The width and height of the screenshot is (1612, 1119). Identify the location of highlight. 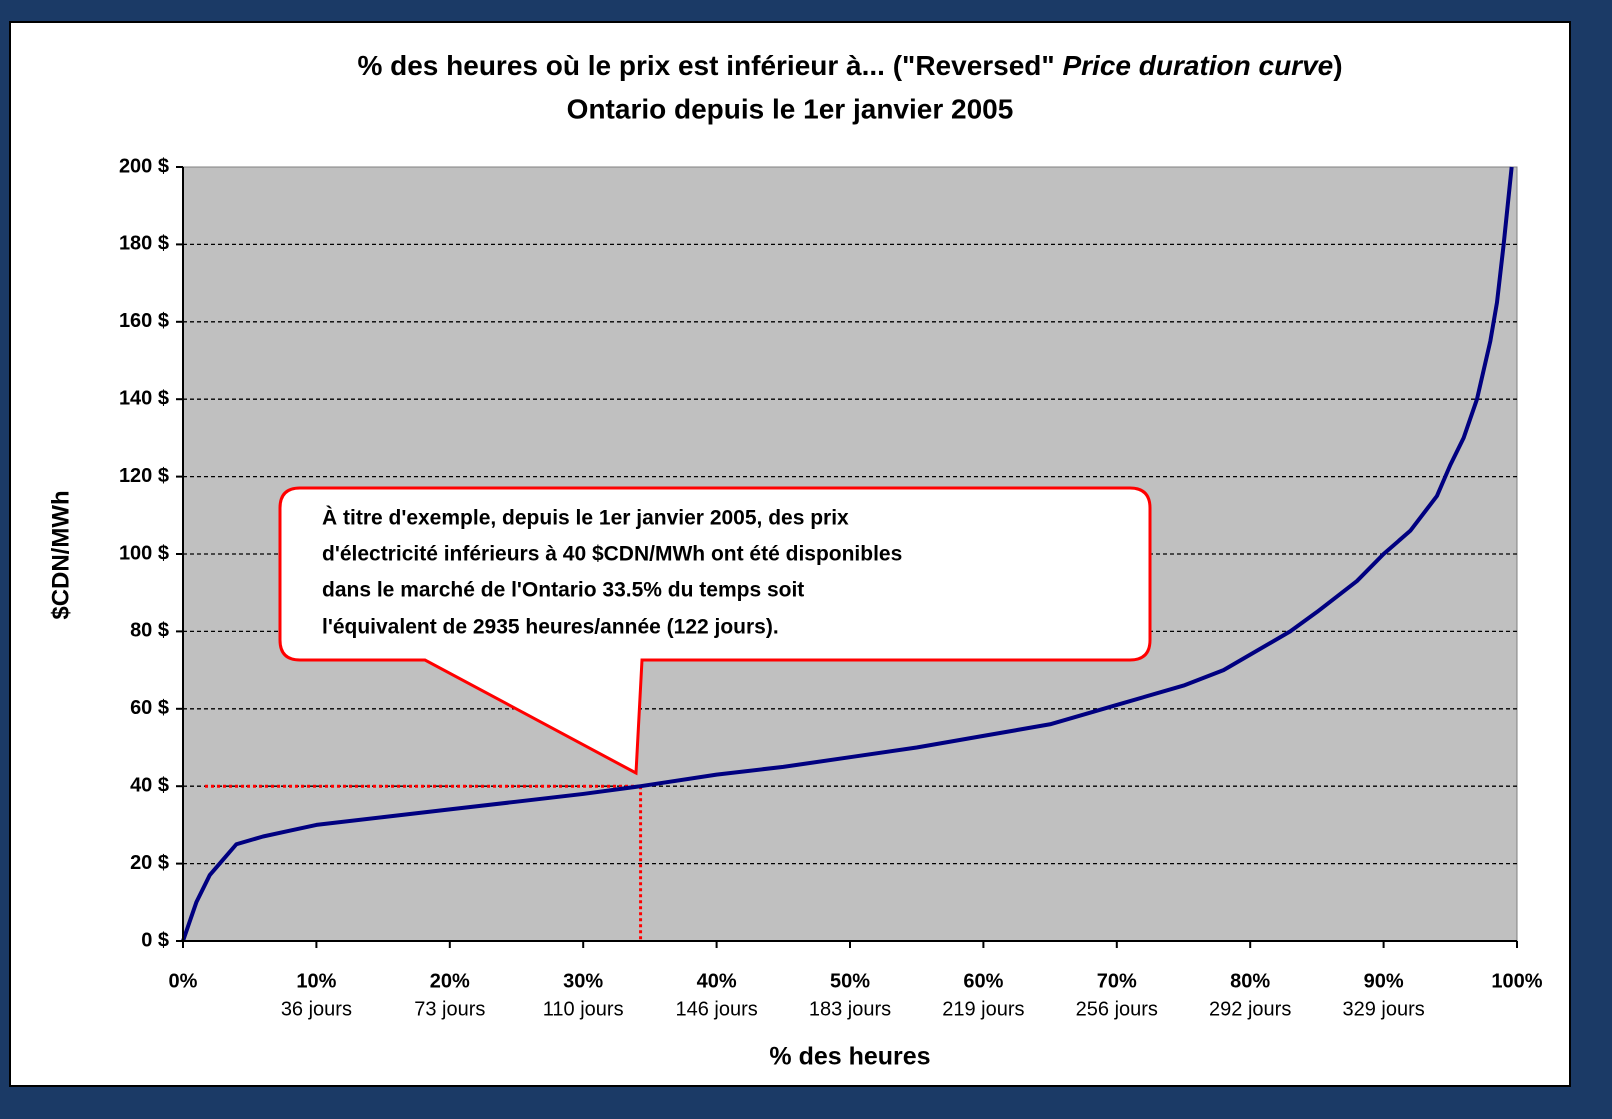
(424, 862).